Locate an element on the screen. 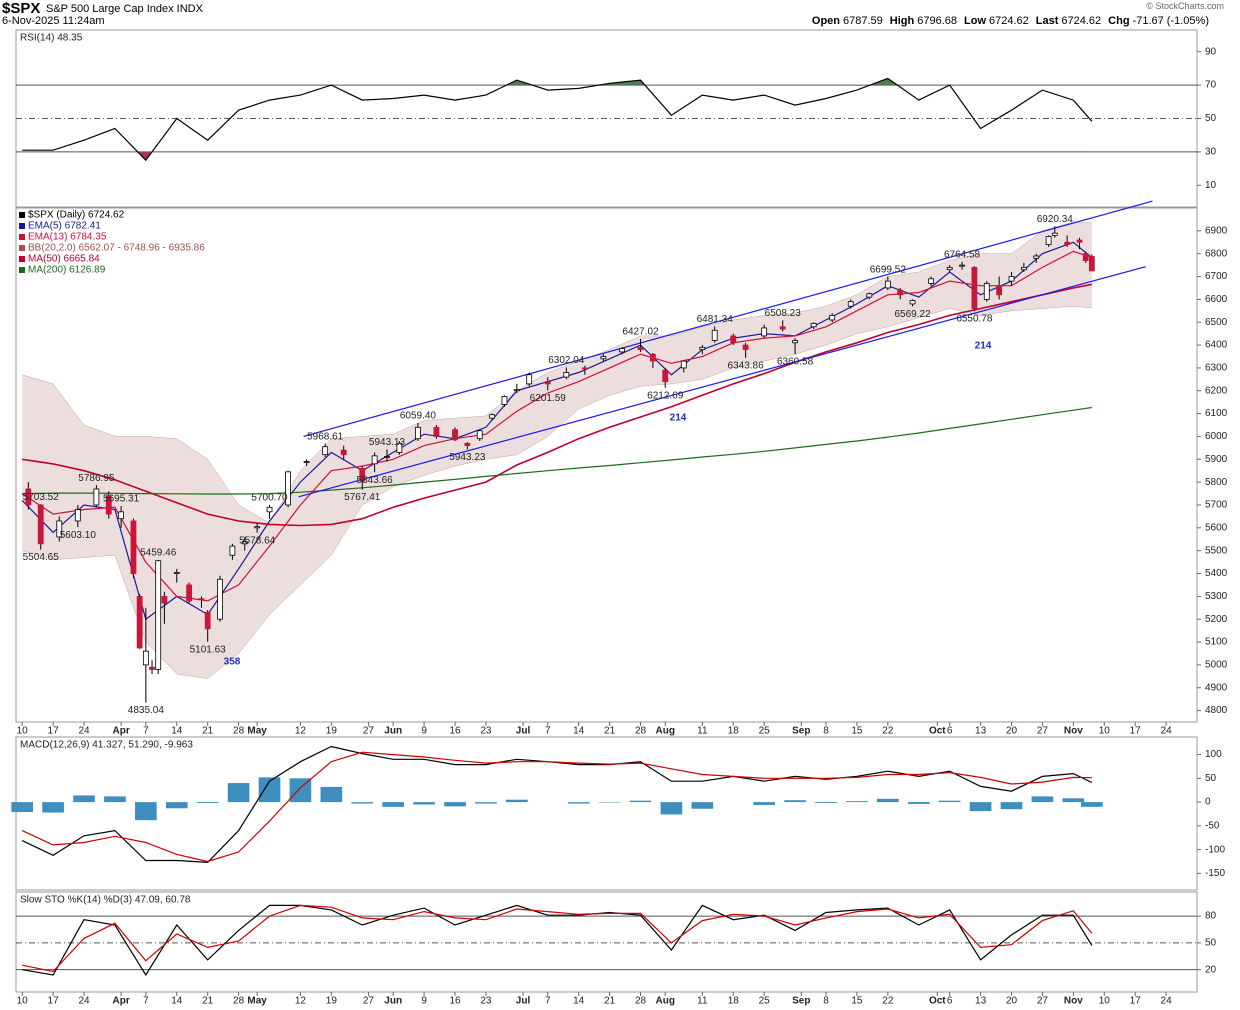 This screenshot has width=1240, height=1010. quote-value: -71.67 (-1.05%) is located at coordinates (1170, 21).